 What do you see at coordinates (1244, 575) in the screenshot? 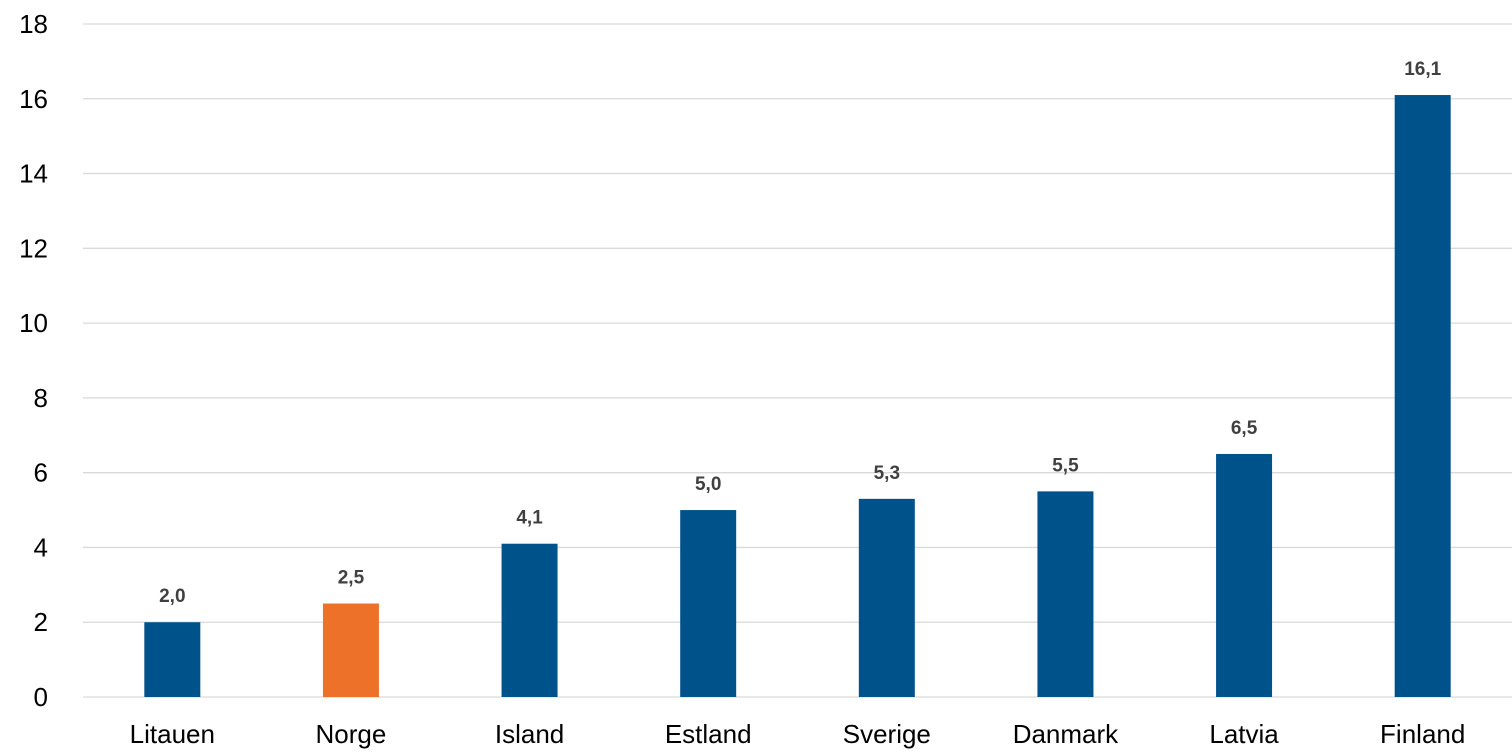
I see `bar-latvia` at bounding box center [1244, 575].